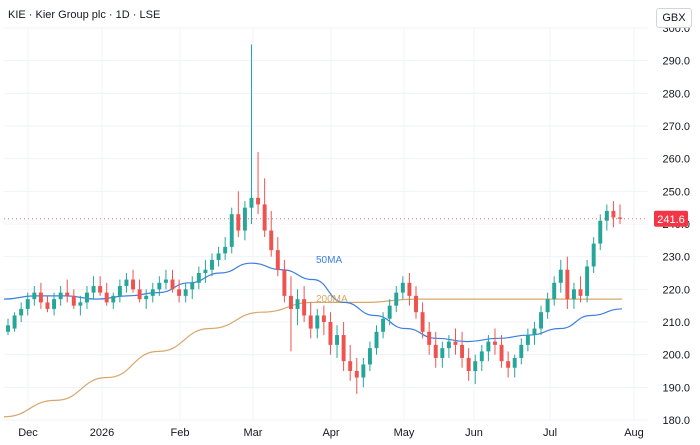 The height and width of the screenshot is (445, 700). Describe the element at coordinates (634, 433) in the screenshot. I see `x-tick-label: Aug` at that location.